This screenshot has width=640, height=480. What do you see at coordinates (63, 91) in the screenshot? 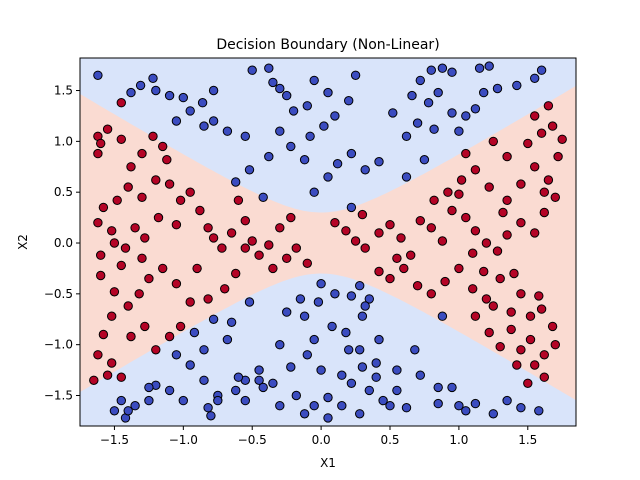
I see `y-tick-label: 1.5` at bounding box center [63, 91].